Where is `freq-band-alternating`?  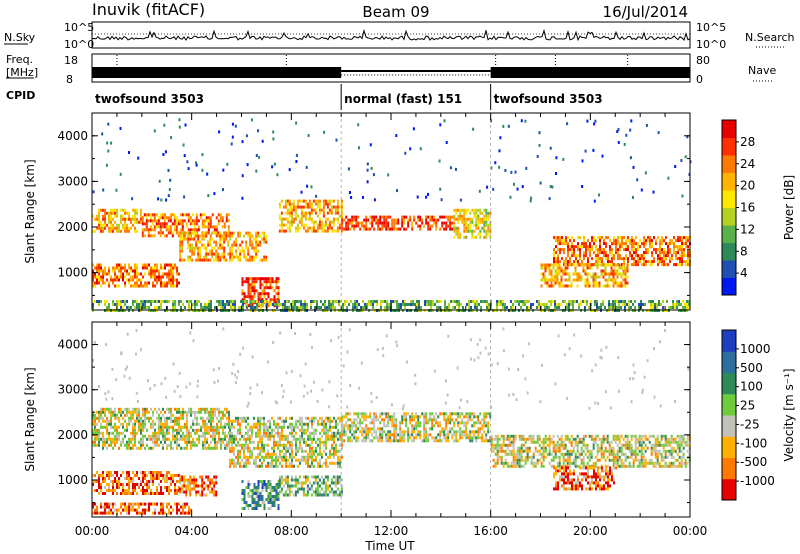
freq-band-alternating is located at coordinates (217, 72).